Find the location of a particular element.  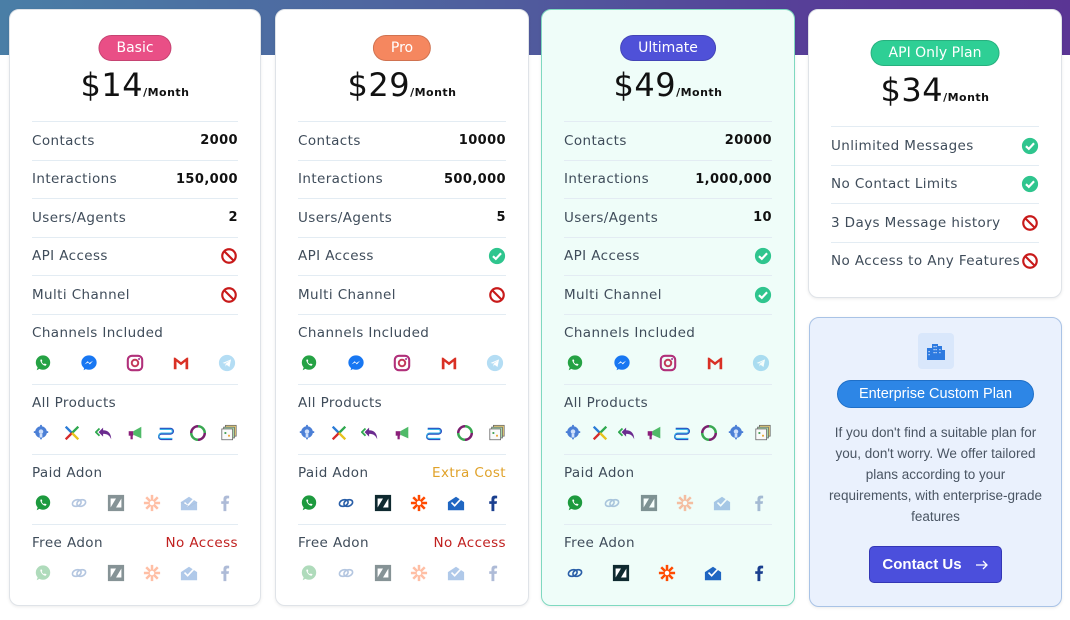

feature-row-contacts: Contacts 20000 is located at coordinates (668, 140).